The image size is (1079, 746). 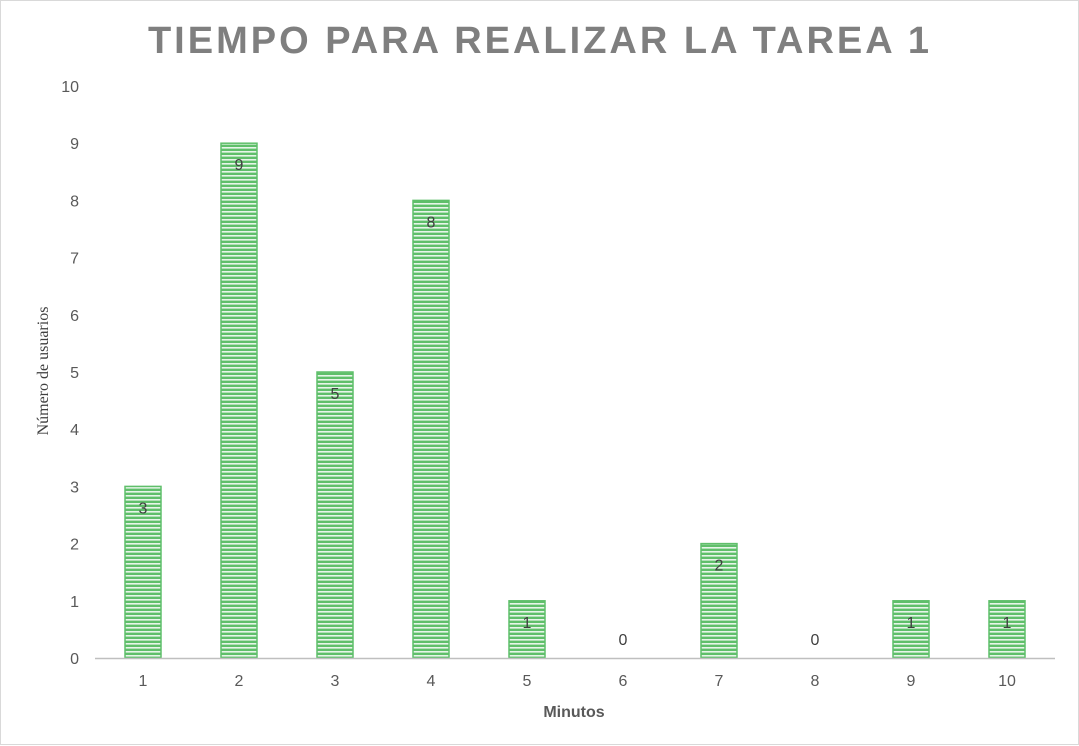 I want to click on x-tick-label: 7, so click(x=719, y=681).